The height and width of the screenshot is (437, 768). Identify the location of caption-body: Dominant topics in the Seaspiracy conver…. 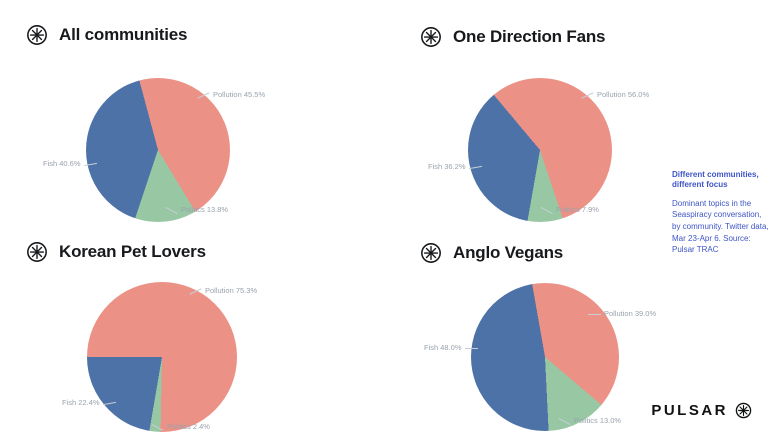
(720, 226).